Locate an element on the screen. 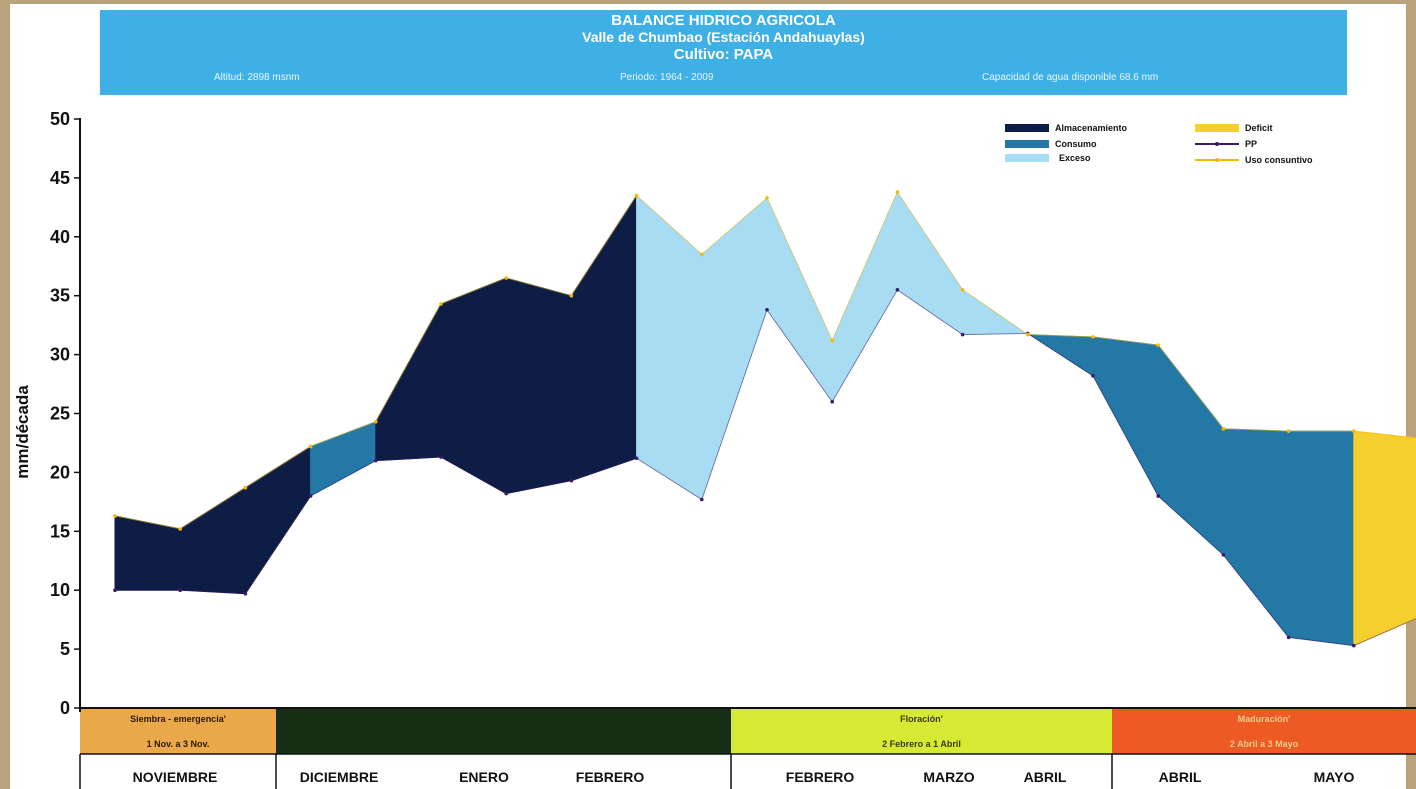 This screenshot has height=789, width=1416. legend-label: Almacenamiento is located at coordinates (1091, 128).